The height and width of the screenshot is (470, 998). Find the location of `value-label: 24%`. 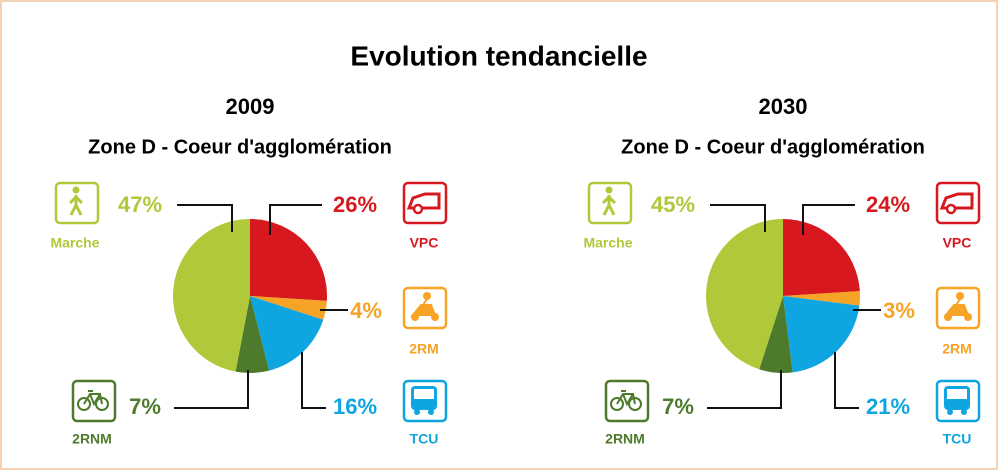

value-label: 24% is located at coordinates (888, 204).